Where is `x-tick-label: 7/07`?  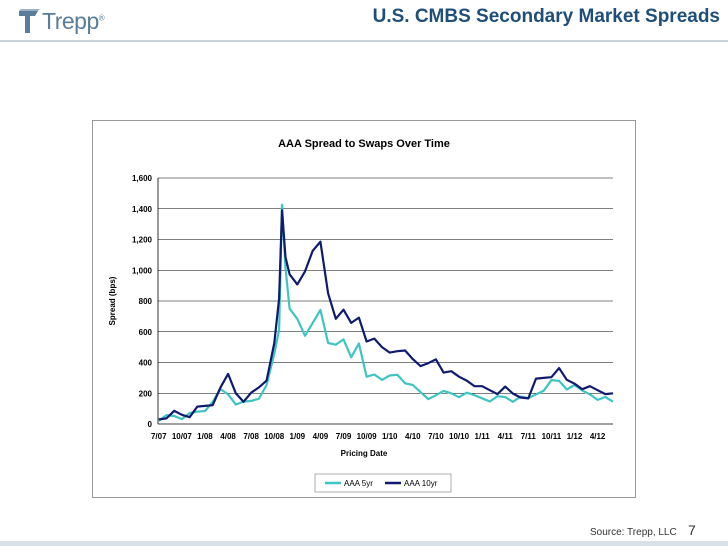
x-tick-label: 7/07 is located at coordinates (159, 436).